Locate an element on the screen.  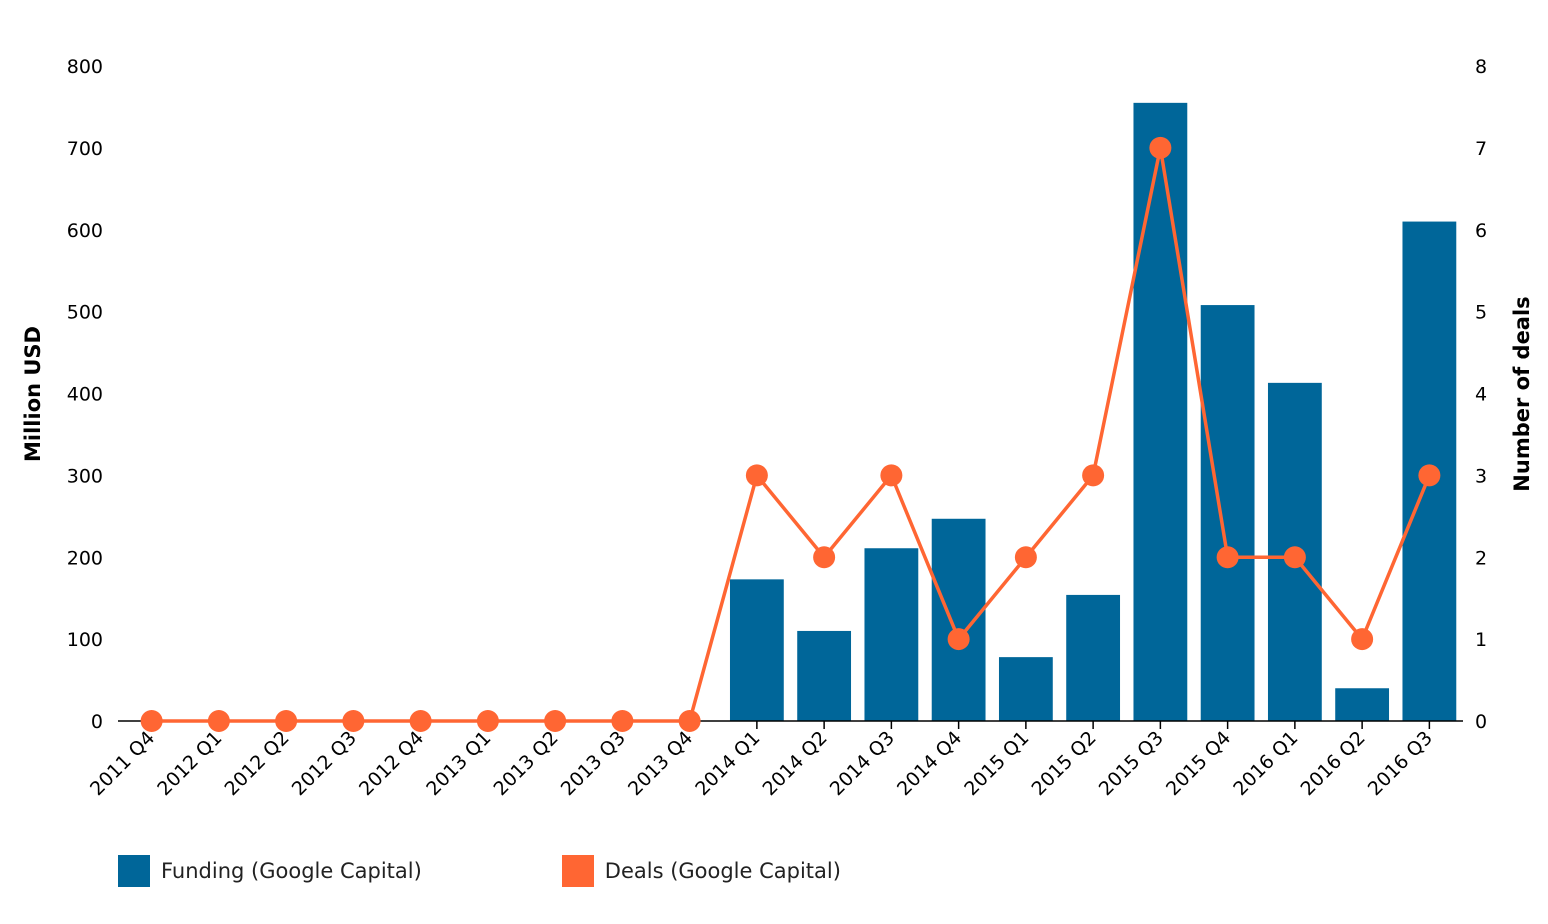
x-tick-label: 2011 Q4 is located at coordinates (122, 763).